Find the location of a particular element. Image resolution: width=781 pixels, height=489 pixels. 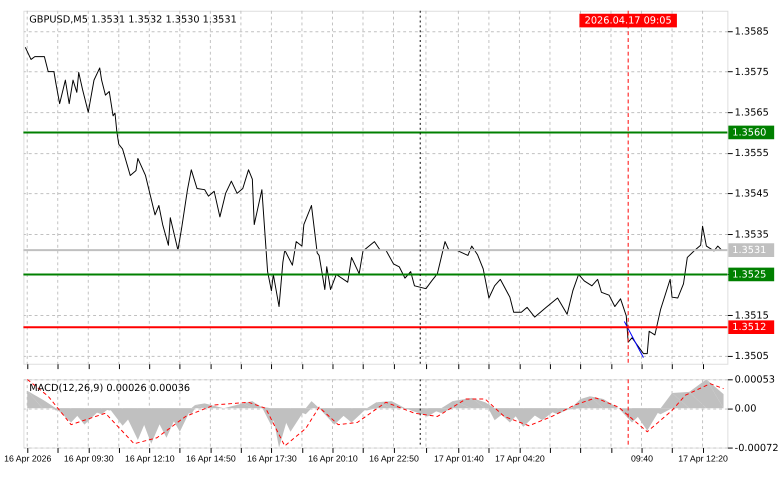

x-tick-label: 16 Apr 09:30 is located at coordinates (89, 459).